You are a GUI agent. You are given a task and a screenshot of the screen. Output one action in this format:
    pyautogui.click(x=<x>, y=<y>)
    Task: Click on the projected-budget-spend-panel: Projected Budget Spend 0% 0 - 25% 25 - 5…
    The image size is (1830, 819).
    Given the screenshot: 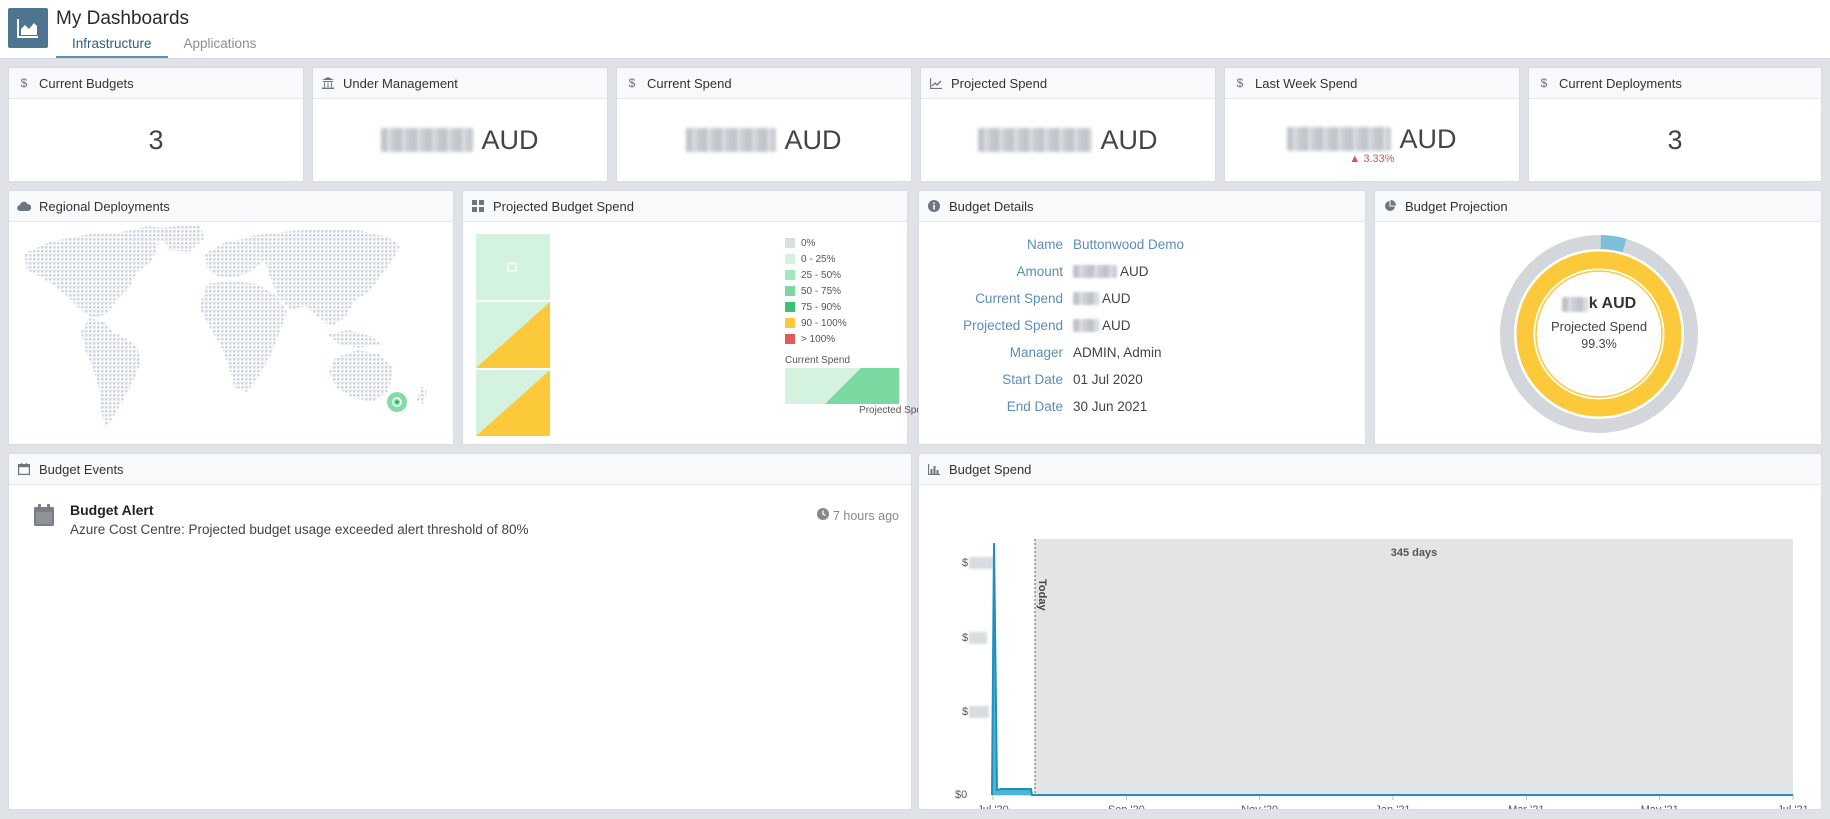 What is the action you would take?
    pyautogui.click(x=697, y=317)
    